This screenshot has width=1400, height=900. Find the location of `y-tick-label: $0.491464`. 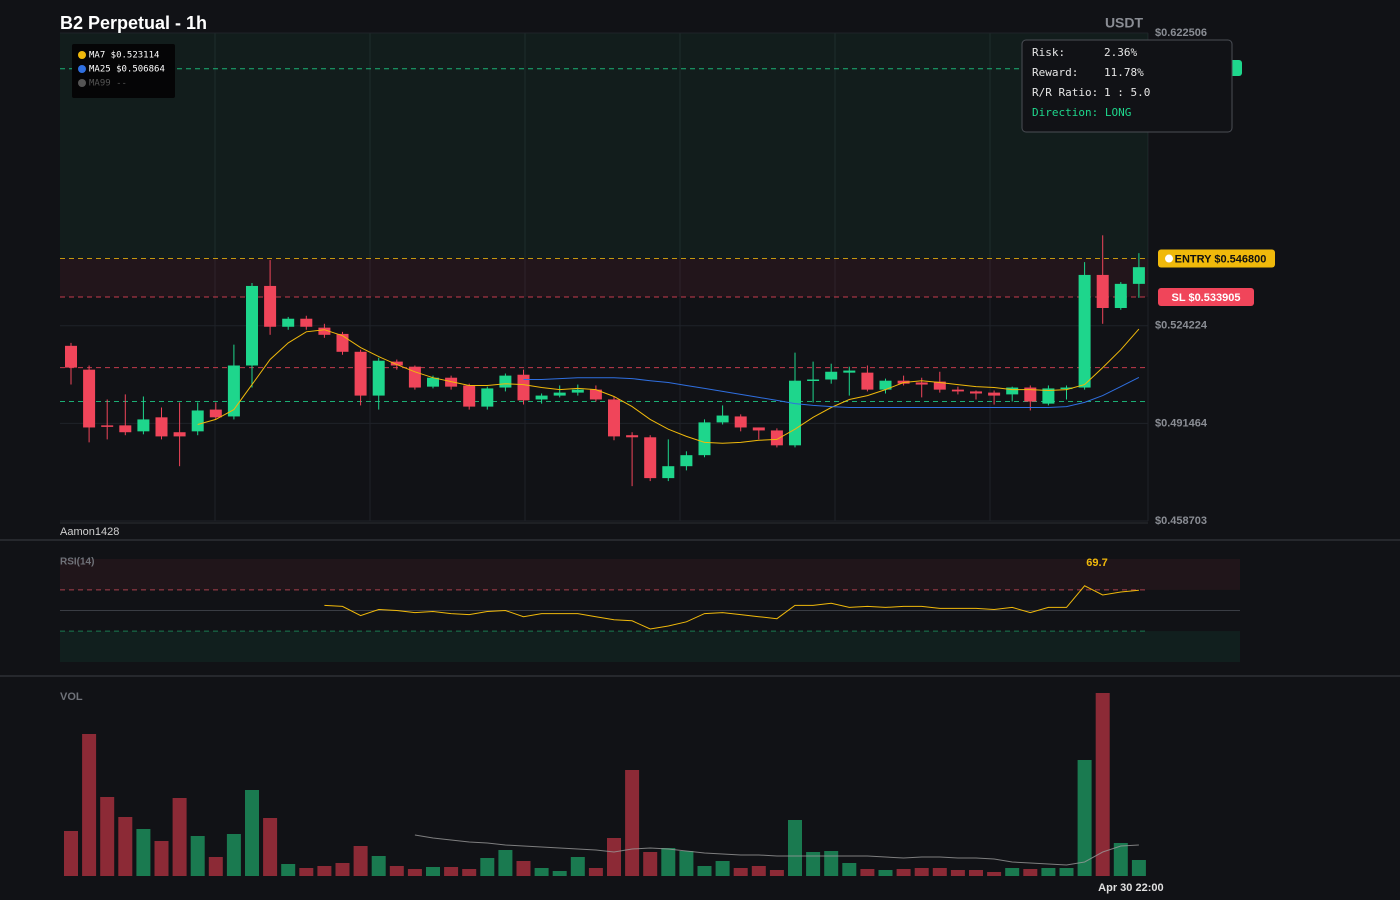

y-tick-label: $0.491464 is located at coordinates (1181, 423).